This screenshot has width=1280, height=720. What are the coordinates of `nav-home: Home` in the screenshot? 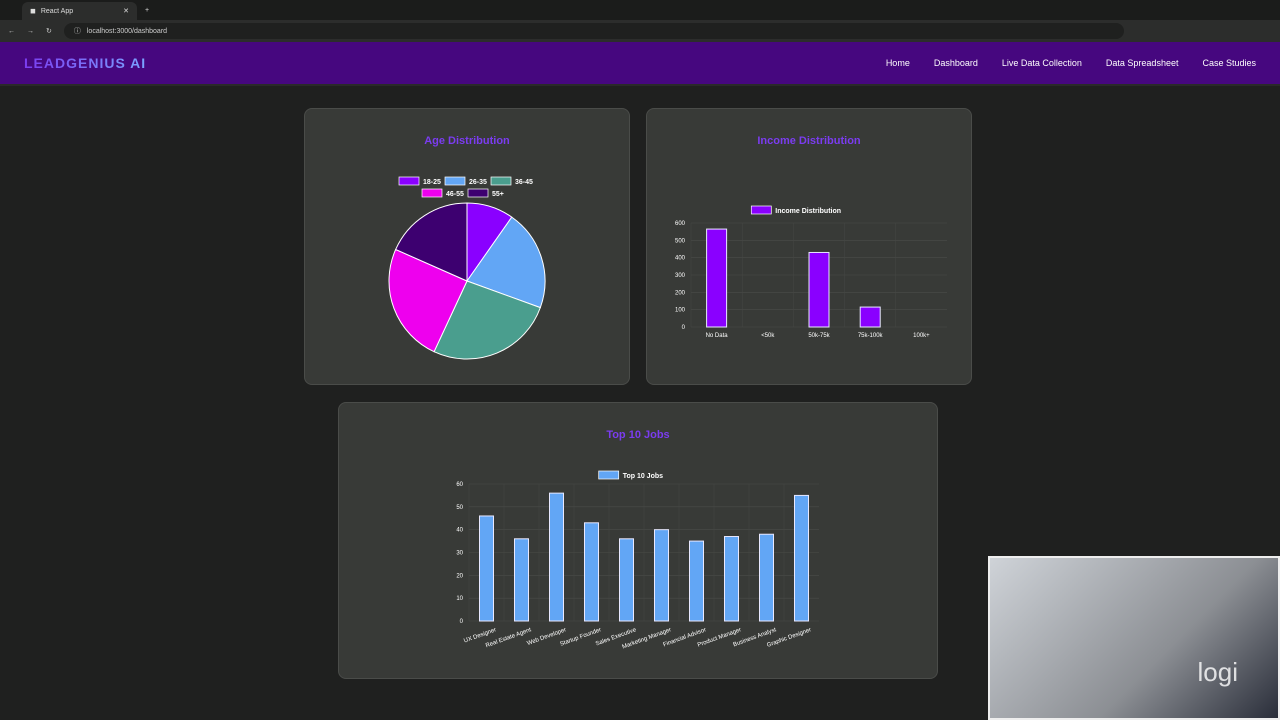 It's located at (897, 63).